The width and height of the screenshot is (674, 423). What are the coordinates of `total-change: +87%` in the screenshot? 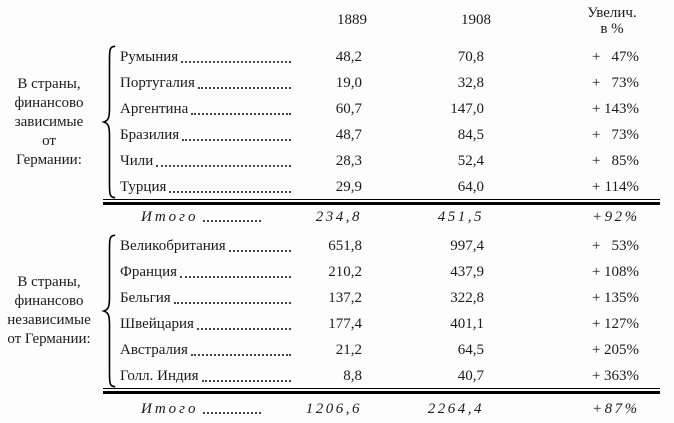 It's located at (616, 408).